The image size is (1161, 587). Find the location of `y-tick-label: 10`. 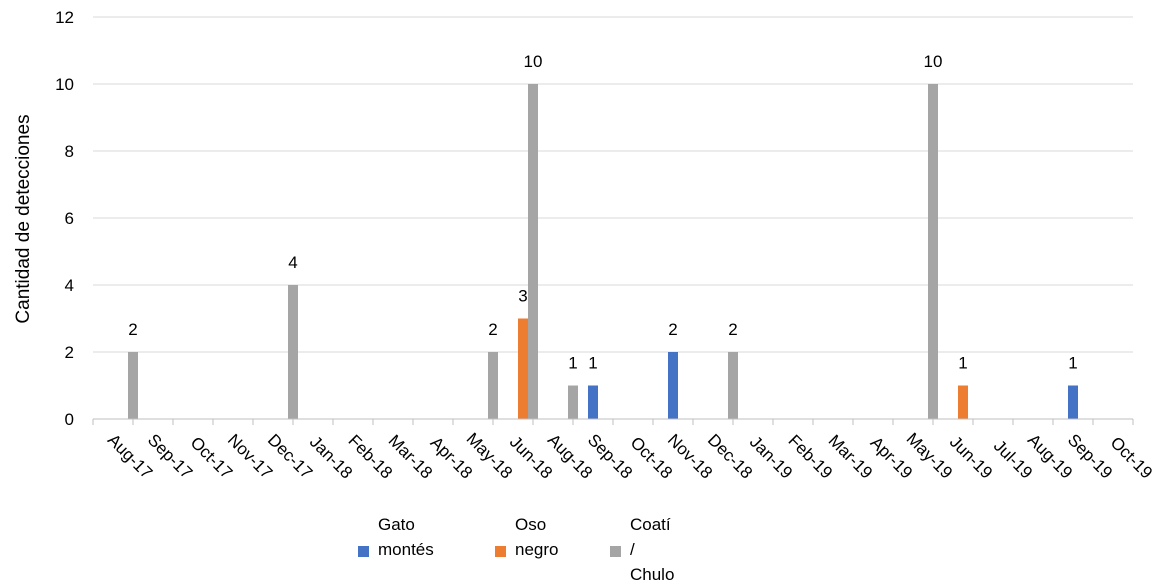

y-tick-label: 10 is located at coordinates (64, 84).